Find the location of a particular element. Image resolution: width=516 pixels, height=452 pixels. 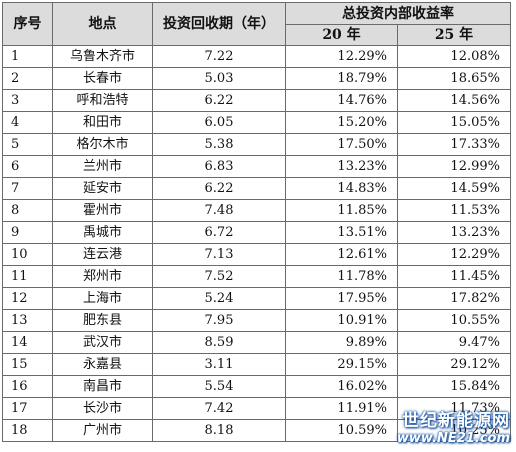

table-row: 8 霍州市 7.48 11.85% 11.53% is located at coordinates (256, 210).